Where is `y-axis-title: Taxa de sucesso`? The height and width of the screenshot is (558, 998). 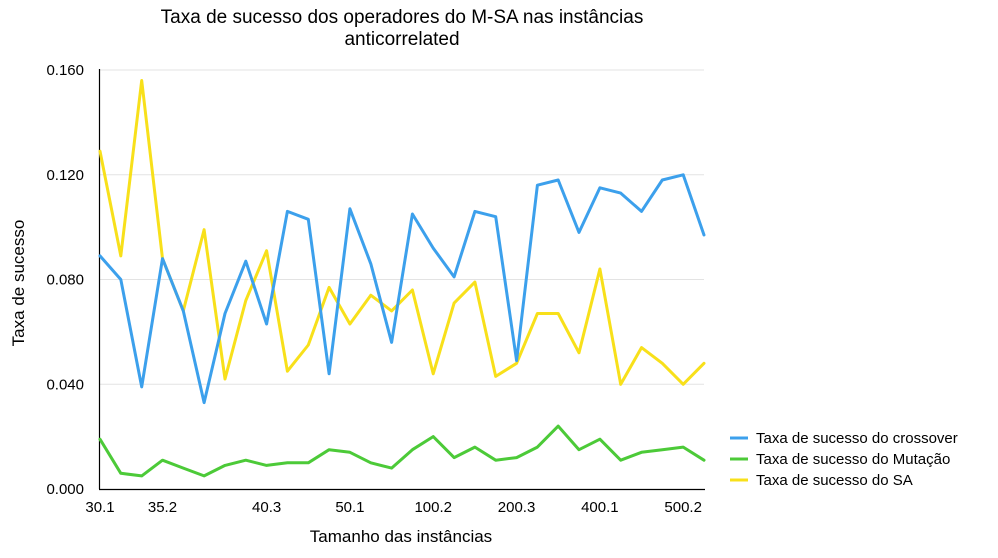 y-axis-title: Taxa de sucesso is located at coordinates (18, 283).